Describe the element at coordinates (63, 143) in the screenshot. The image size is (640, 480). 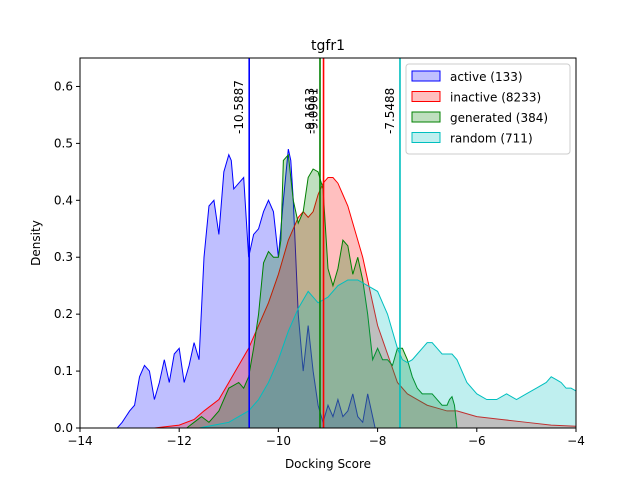
I see `y-tick-label: 0.5` at that location.